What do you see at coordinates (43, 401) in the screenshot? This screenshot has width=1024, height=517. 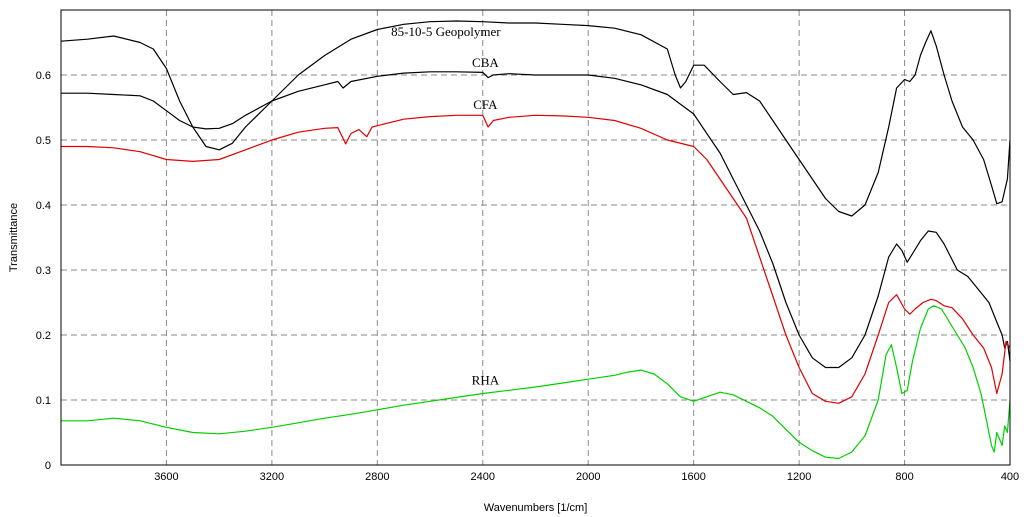 I see `y-tick-label: 0.1` at bounding box center [43, 401].